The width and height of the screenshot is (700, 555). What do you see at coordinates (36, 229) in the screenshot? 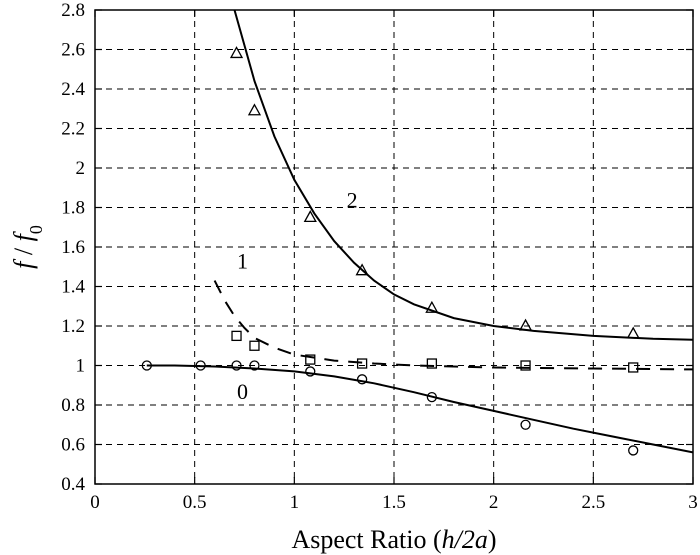
I see `y-axis-title-subscript: 0` at bounding box center [36, 229].